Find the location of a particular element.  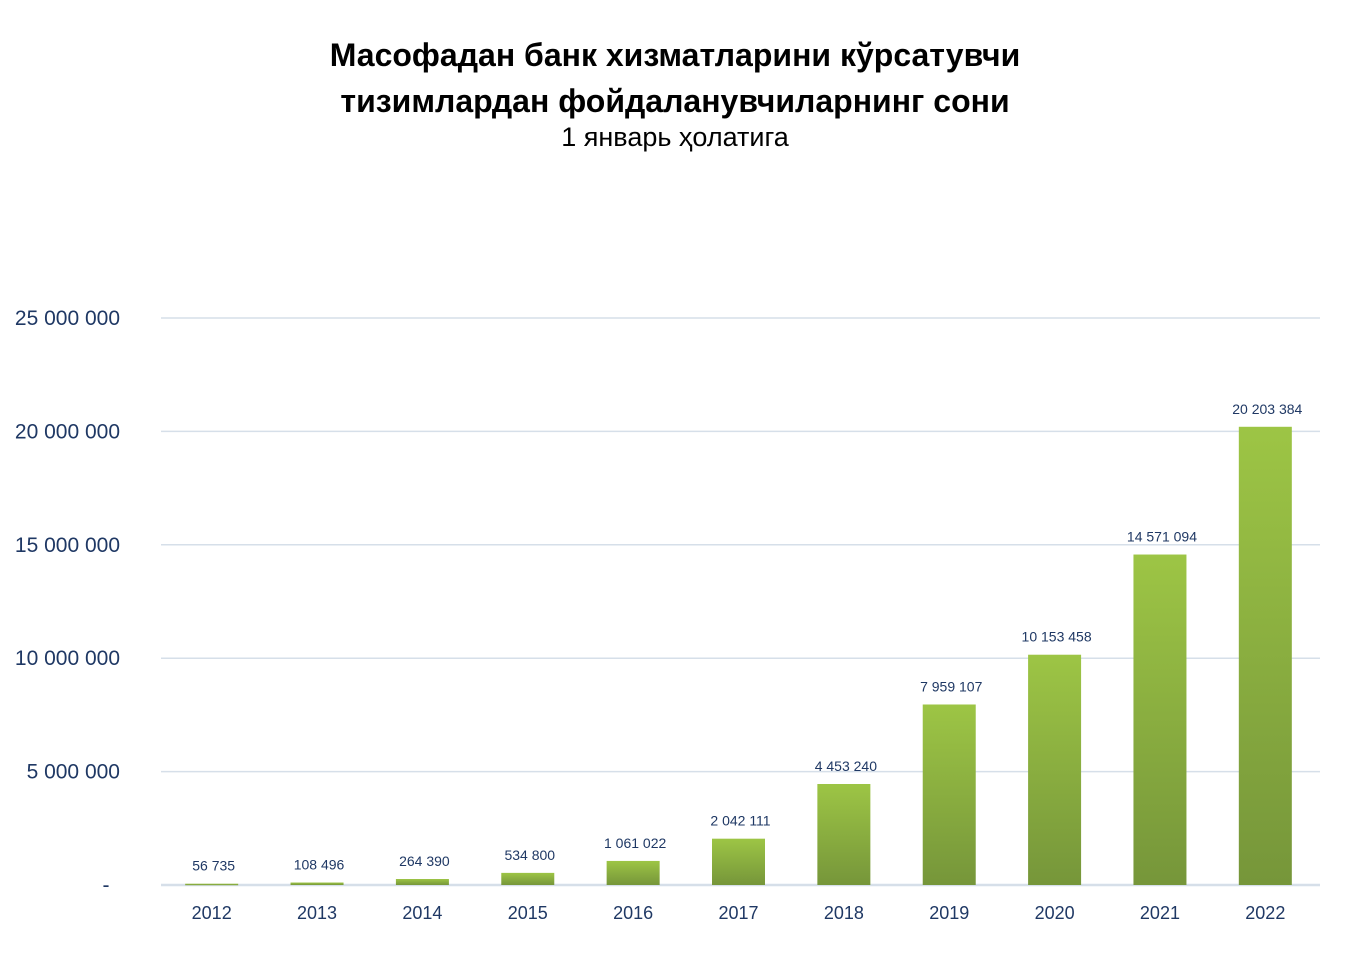

bar-2016 is located at coordinates (633, 872).